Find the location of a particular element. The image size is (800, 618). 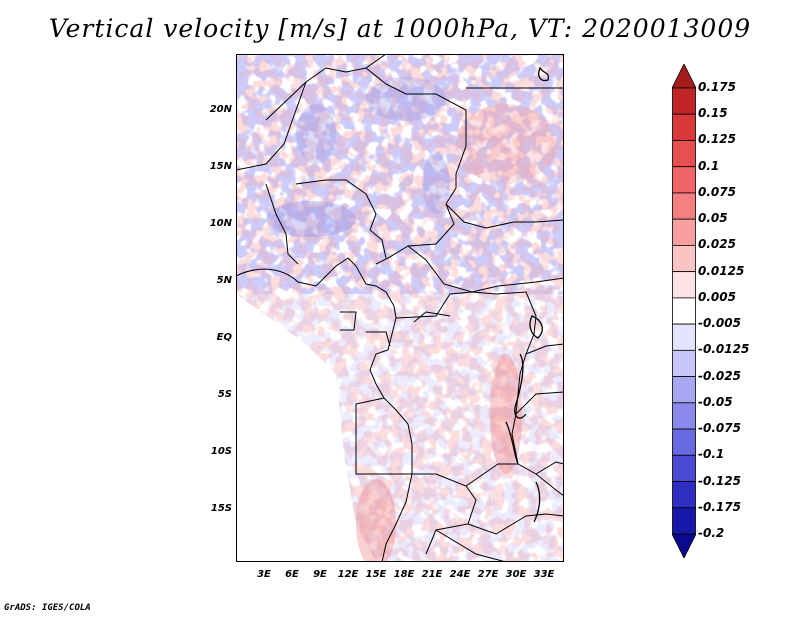

lat-label: 10S is located at coordinates (221, 451).